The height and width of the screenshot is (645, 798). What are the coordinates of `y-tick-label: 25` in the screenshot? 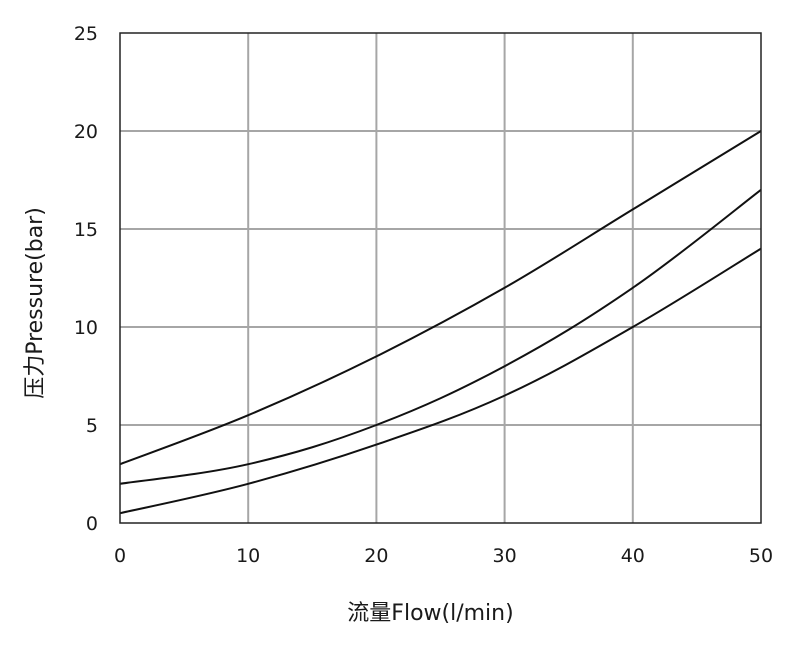 It's located at (86, 34).